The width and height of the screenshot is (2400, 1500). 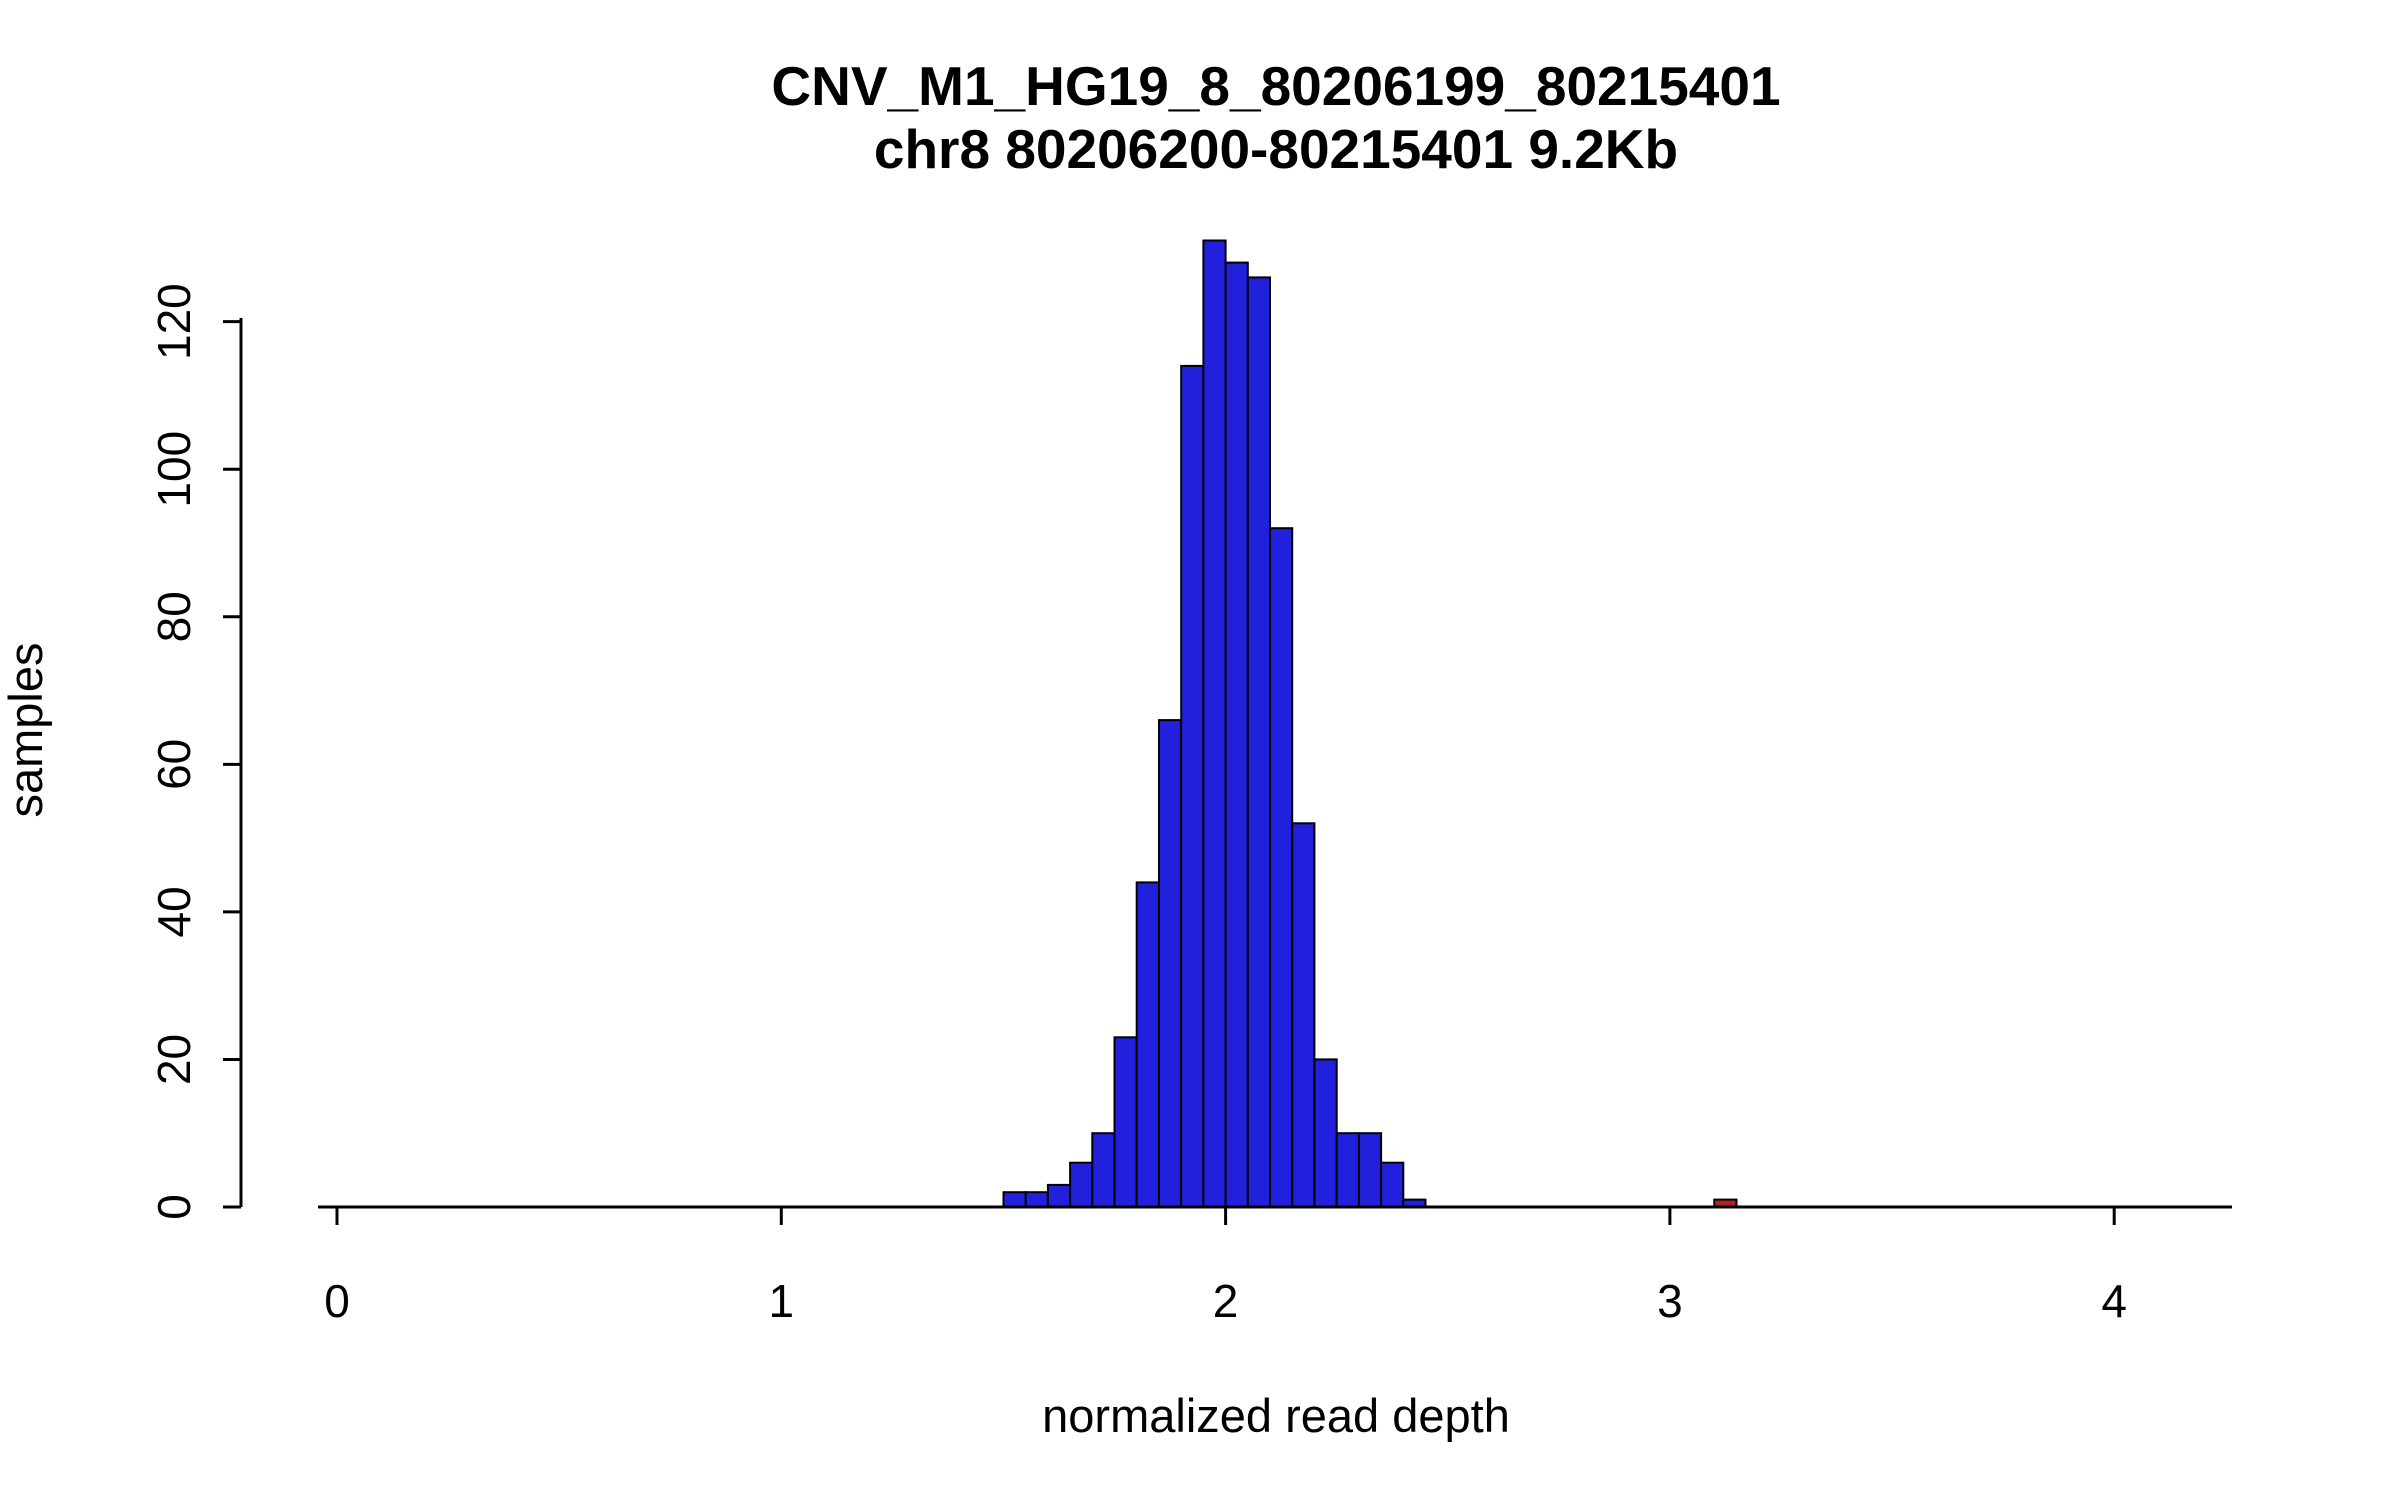 I want to click on x-tick-label: 0, so click(x=337, y=1301).